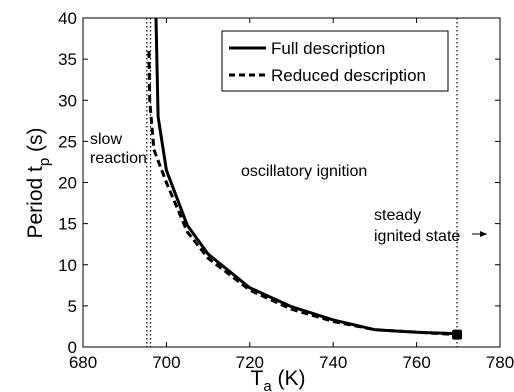  I want to click on y-tick-label: 10, so click(67, 265).